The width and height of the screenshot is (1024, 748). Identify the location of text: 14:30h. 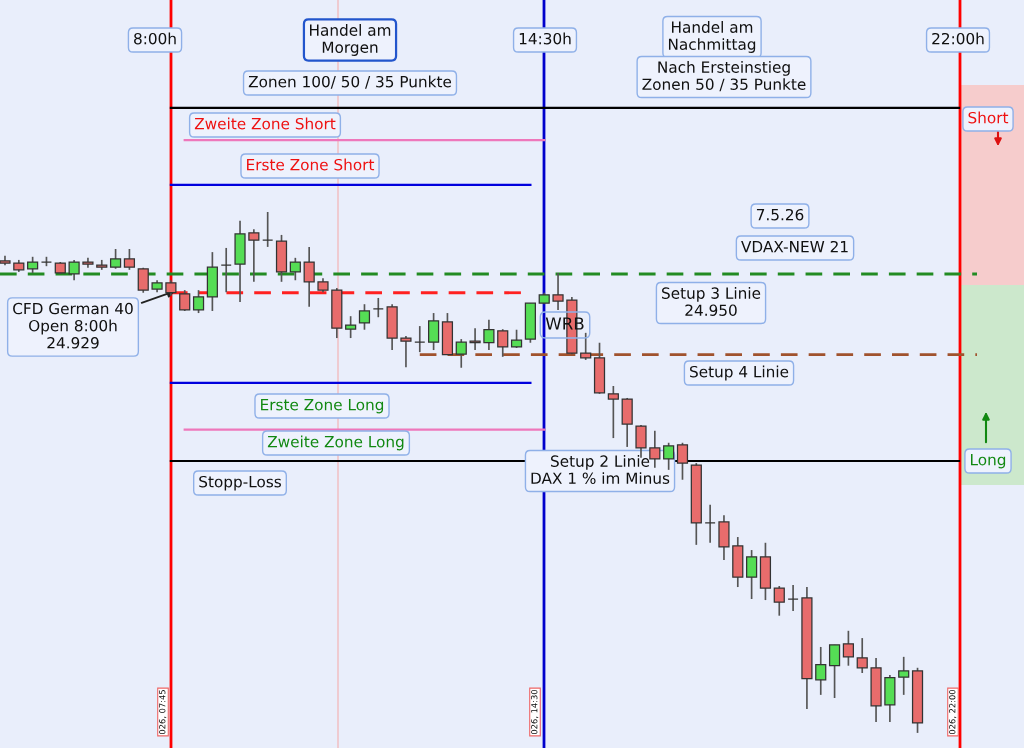
(545, 38).